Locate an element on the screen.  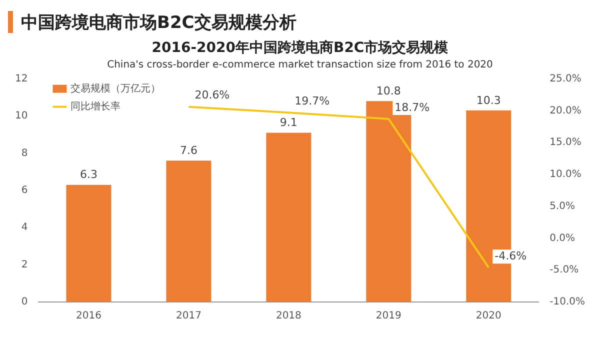
y-tick-label: 6 is located at coordinates (24, 190).